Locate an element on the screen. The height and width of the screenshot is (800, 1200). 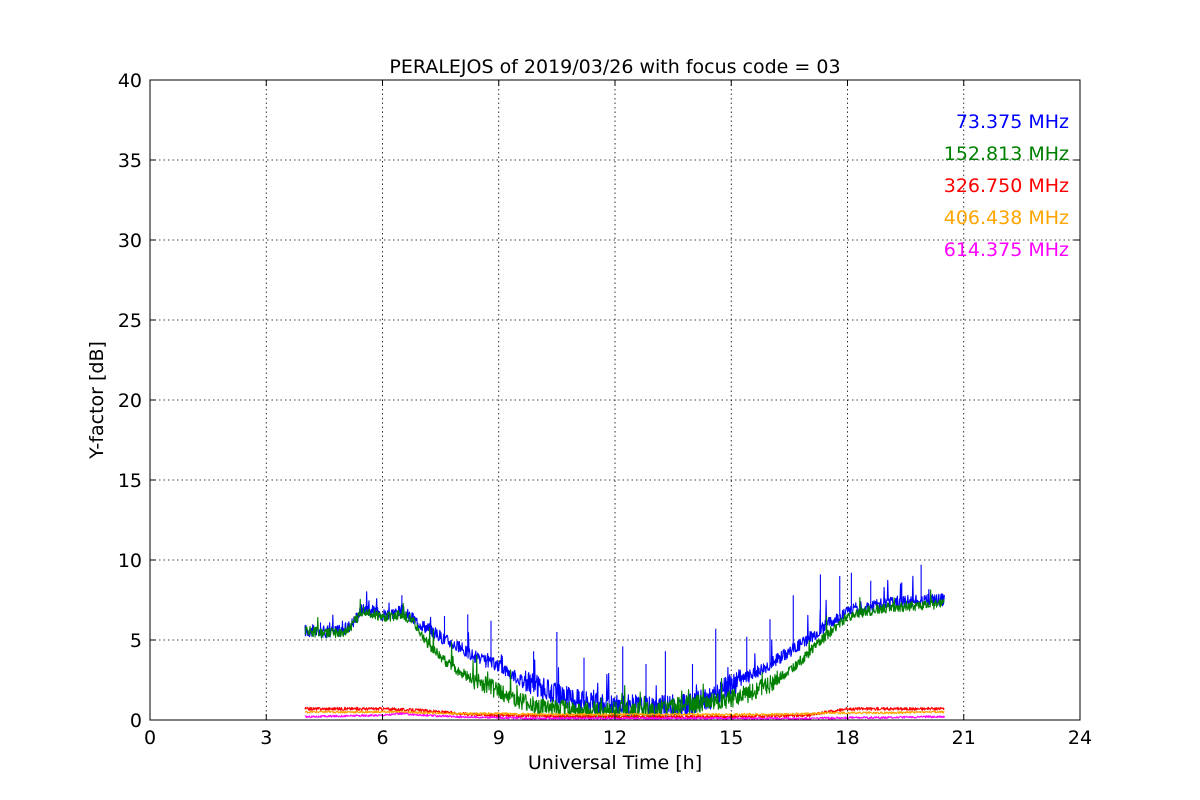
x-tick-label: 15 is located at coordinates (731, 738).